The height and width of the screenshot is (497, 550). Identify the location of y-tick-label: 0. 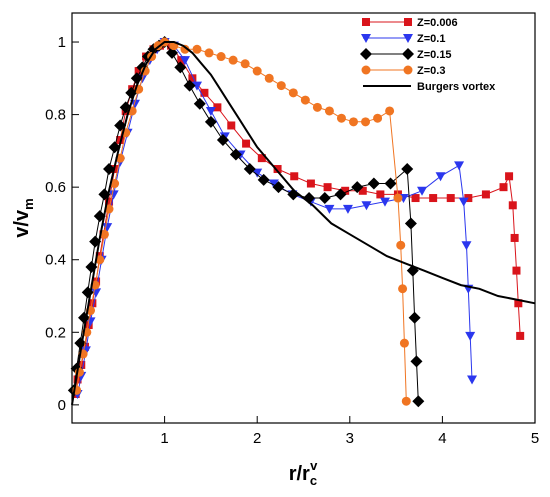
(62, 405).